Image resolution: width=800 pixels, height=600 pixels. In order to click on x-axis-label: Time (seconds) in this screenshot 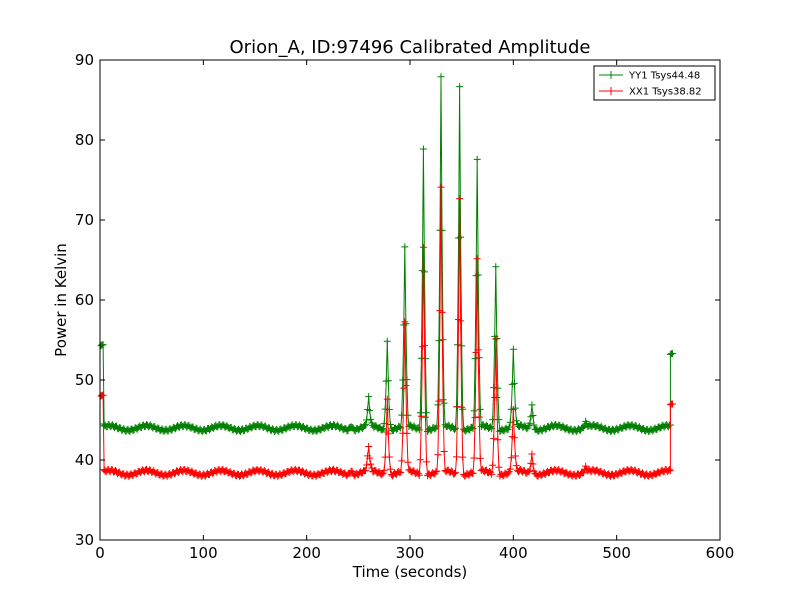, I will do `click(410, 572)`.